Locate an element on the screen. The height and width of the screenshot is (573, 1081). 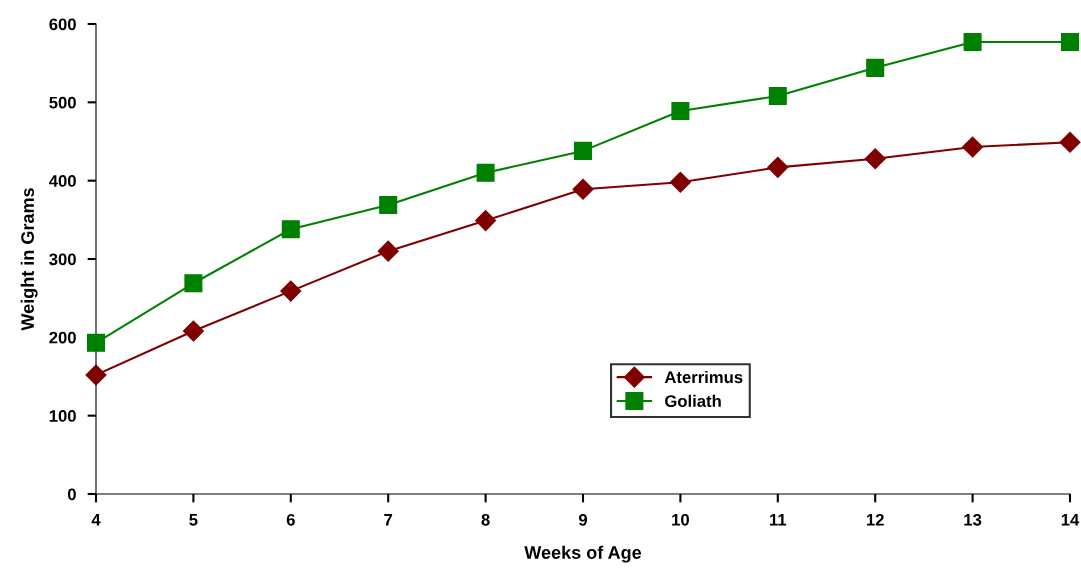
y-tick-label: 0 is located at coordinates (71, 494).